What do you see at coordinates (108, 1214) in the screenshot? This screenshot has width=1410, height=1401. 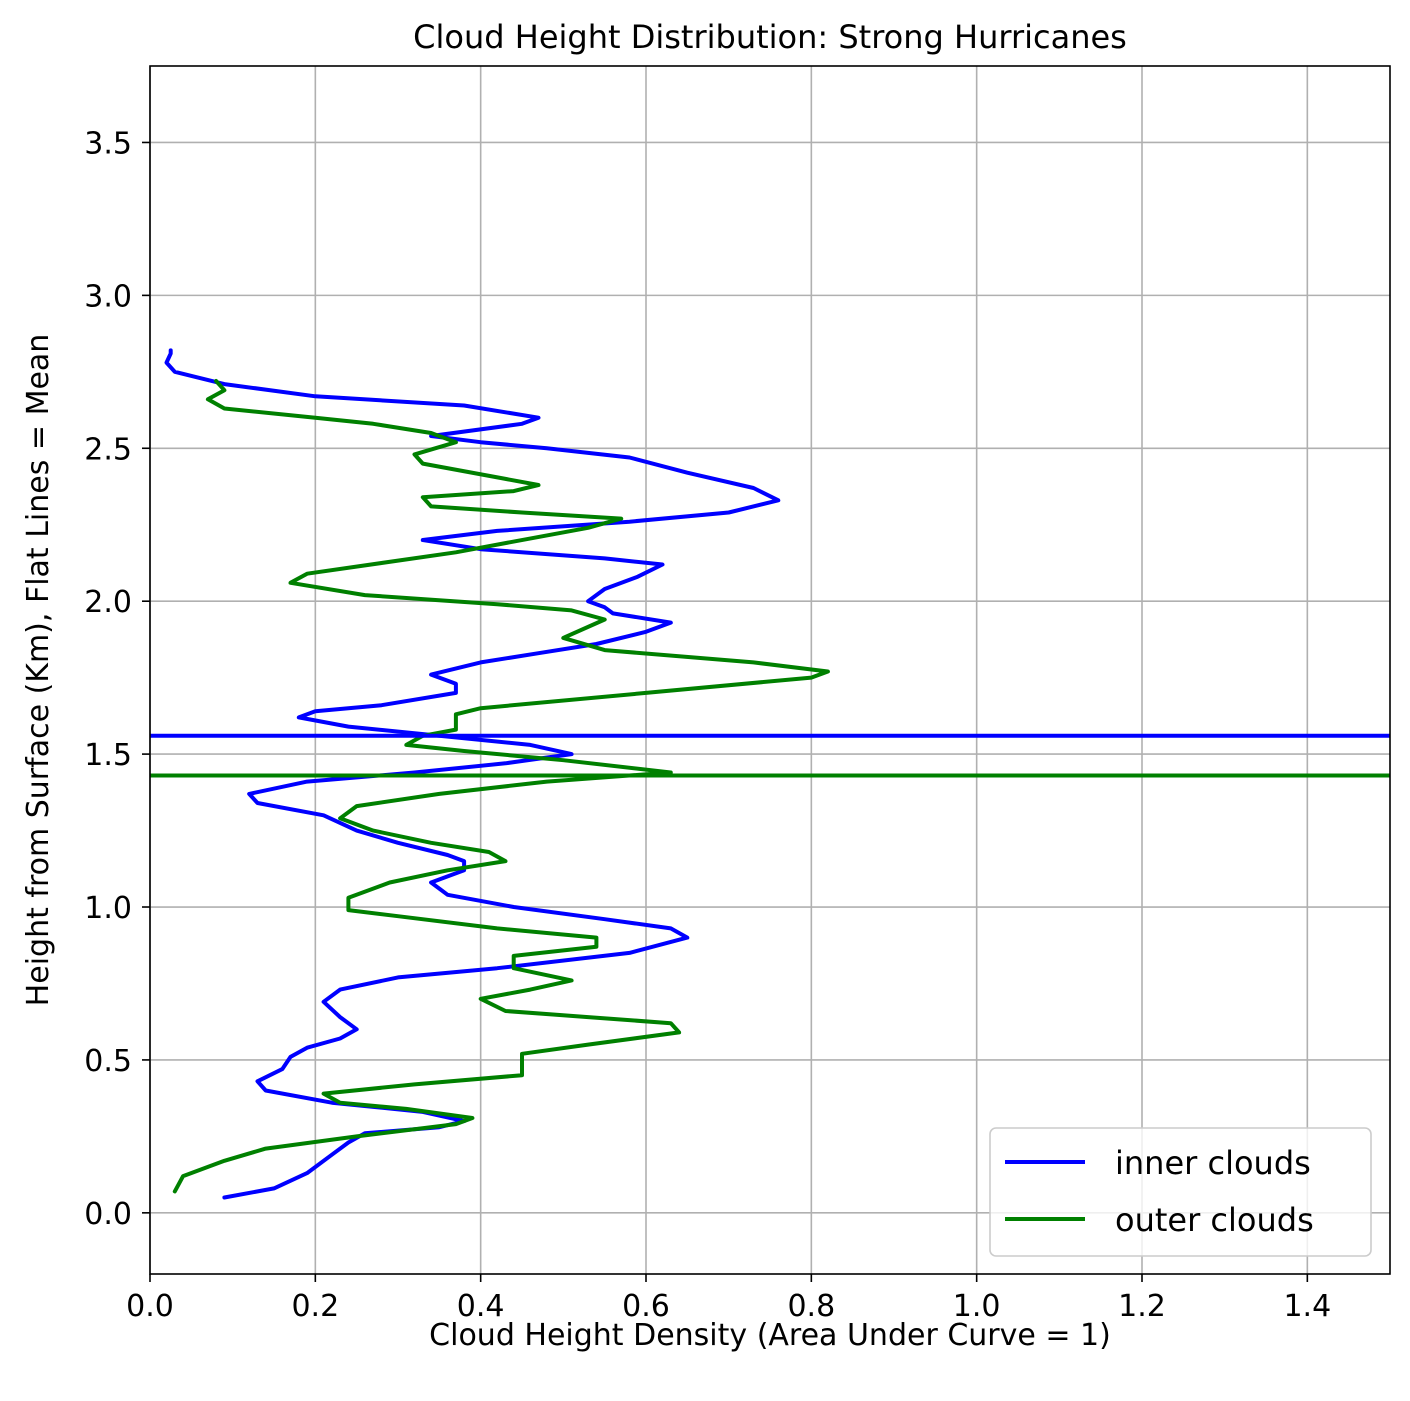 I see `y-tick-label: 0.0` at bounding box center [108, 1214].